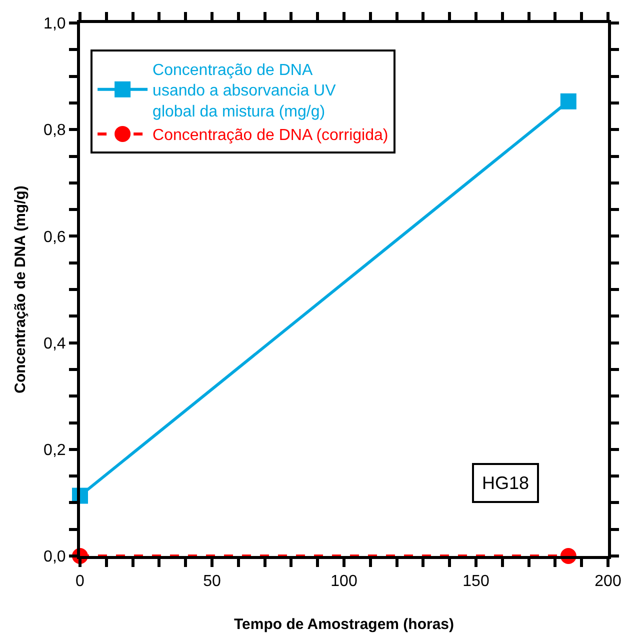 The image size is (633, 643). What do you see at coordinates (55, 343) in the screenshot?
I see `y-tick-label: 0,4` at bounding box center [55, 343].